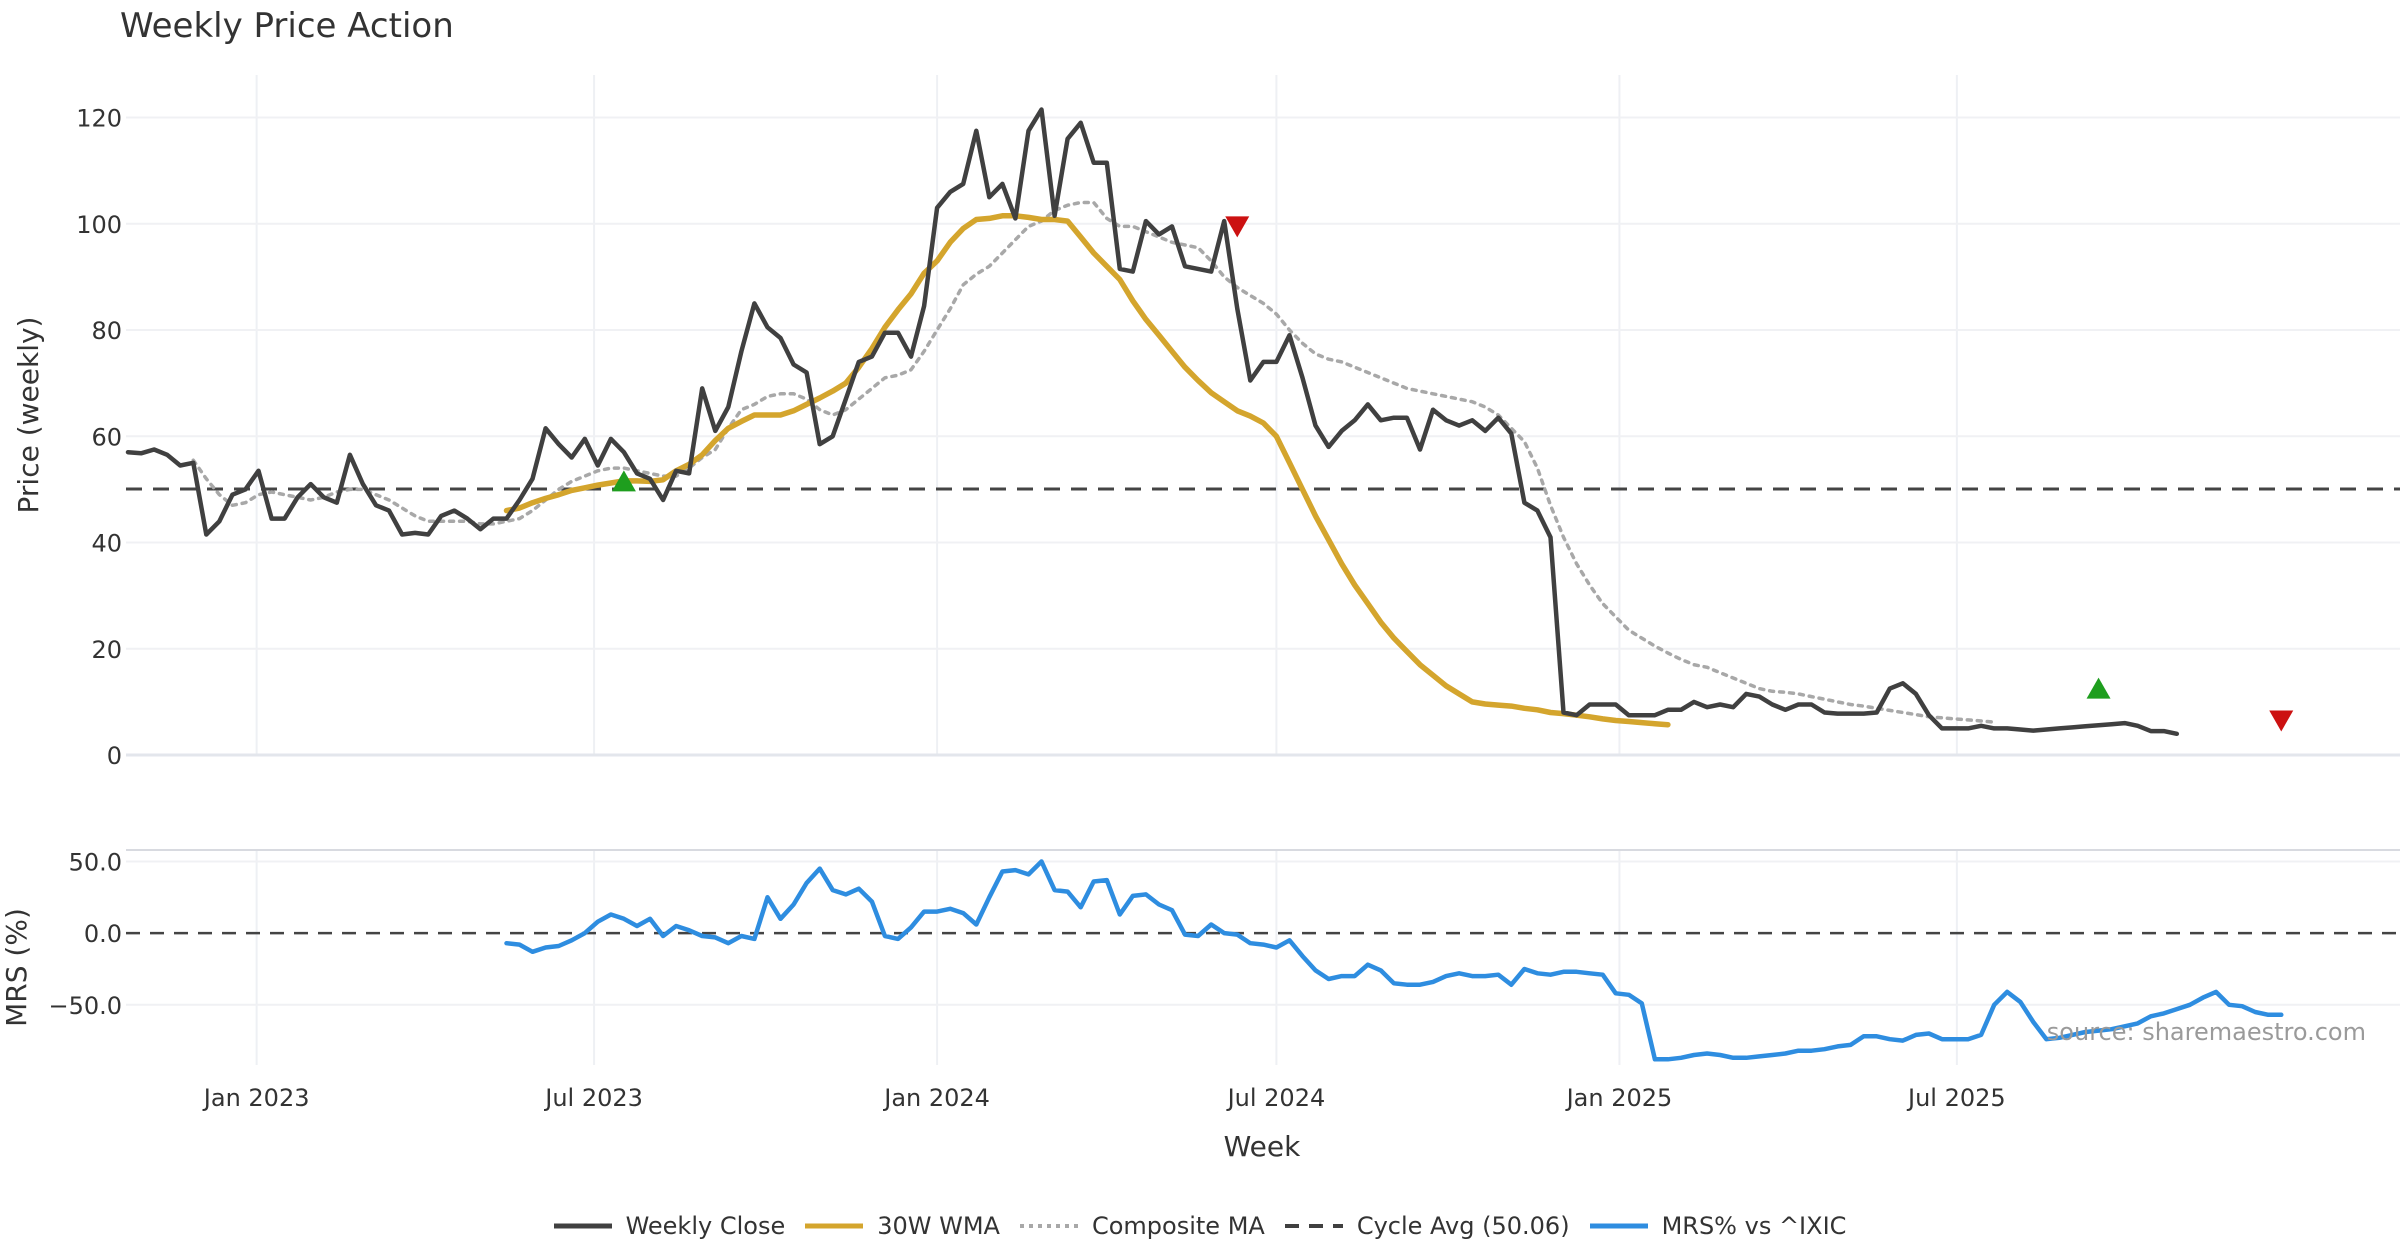  Describe the element at coordinates (1394, 960) in the screenshot. I see `series-line-mrs` at that location.